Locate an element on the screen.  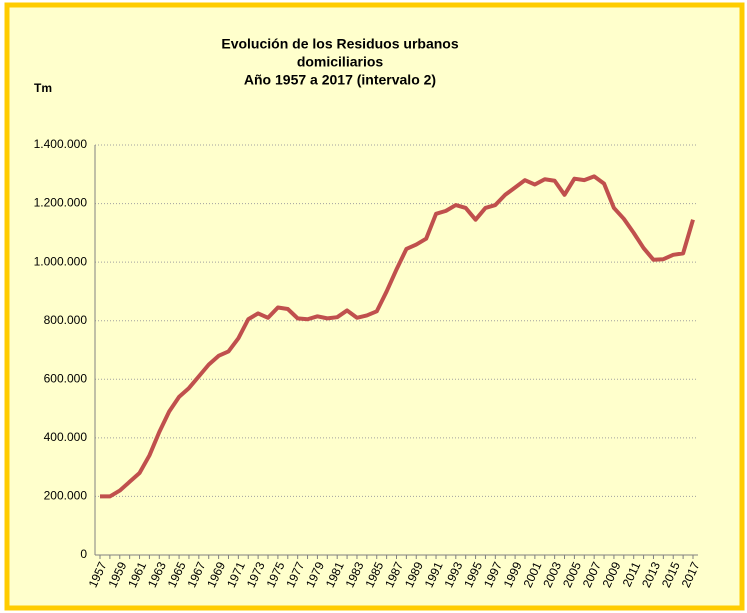
y-tick-label: 1.200.000 is located at coordinates (61, 203).